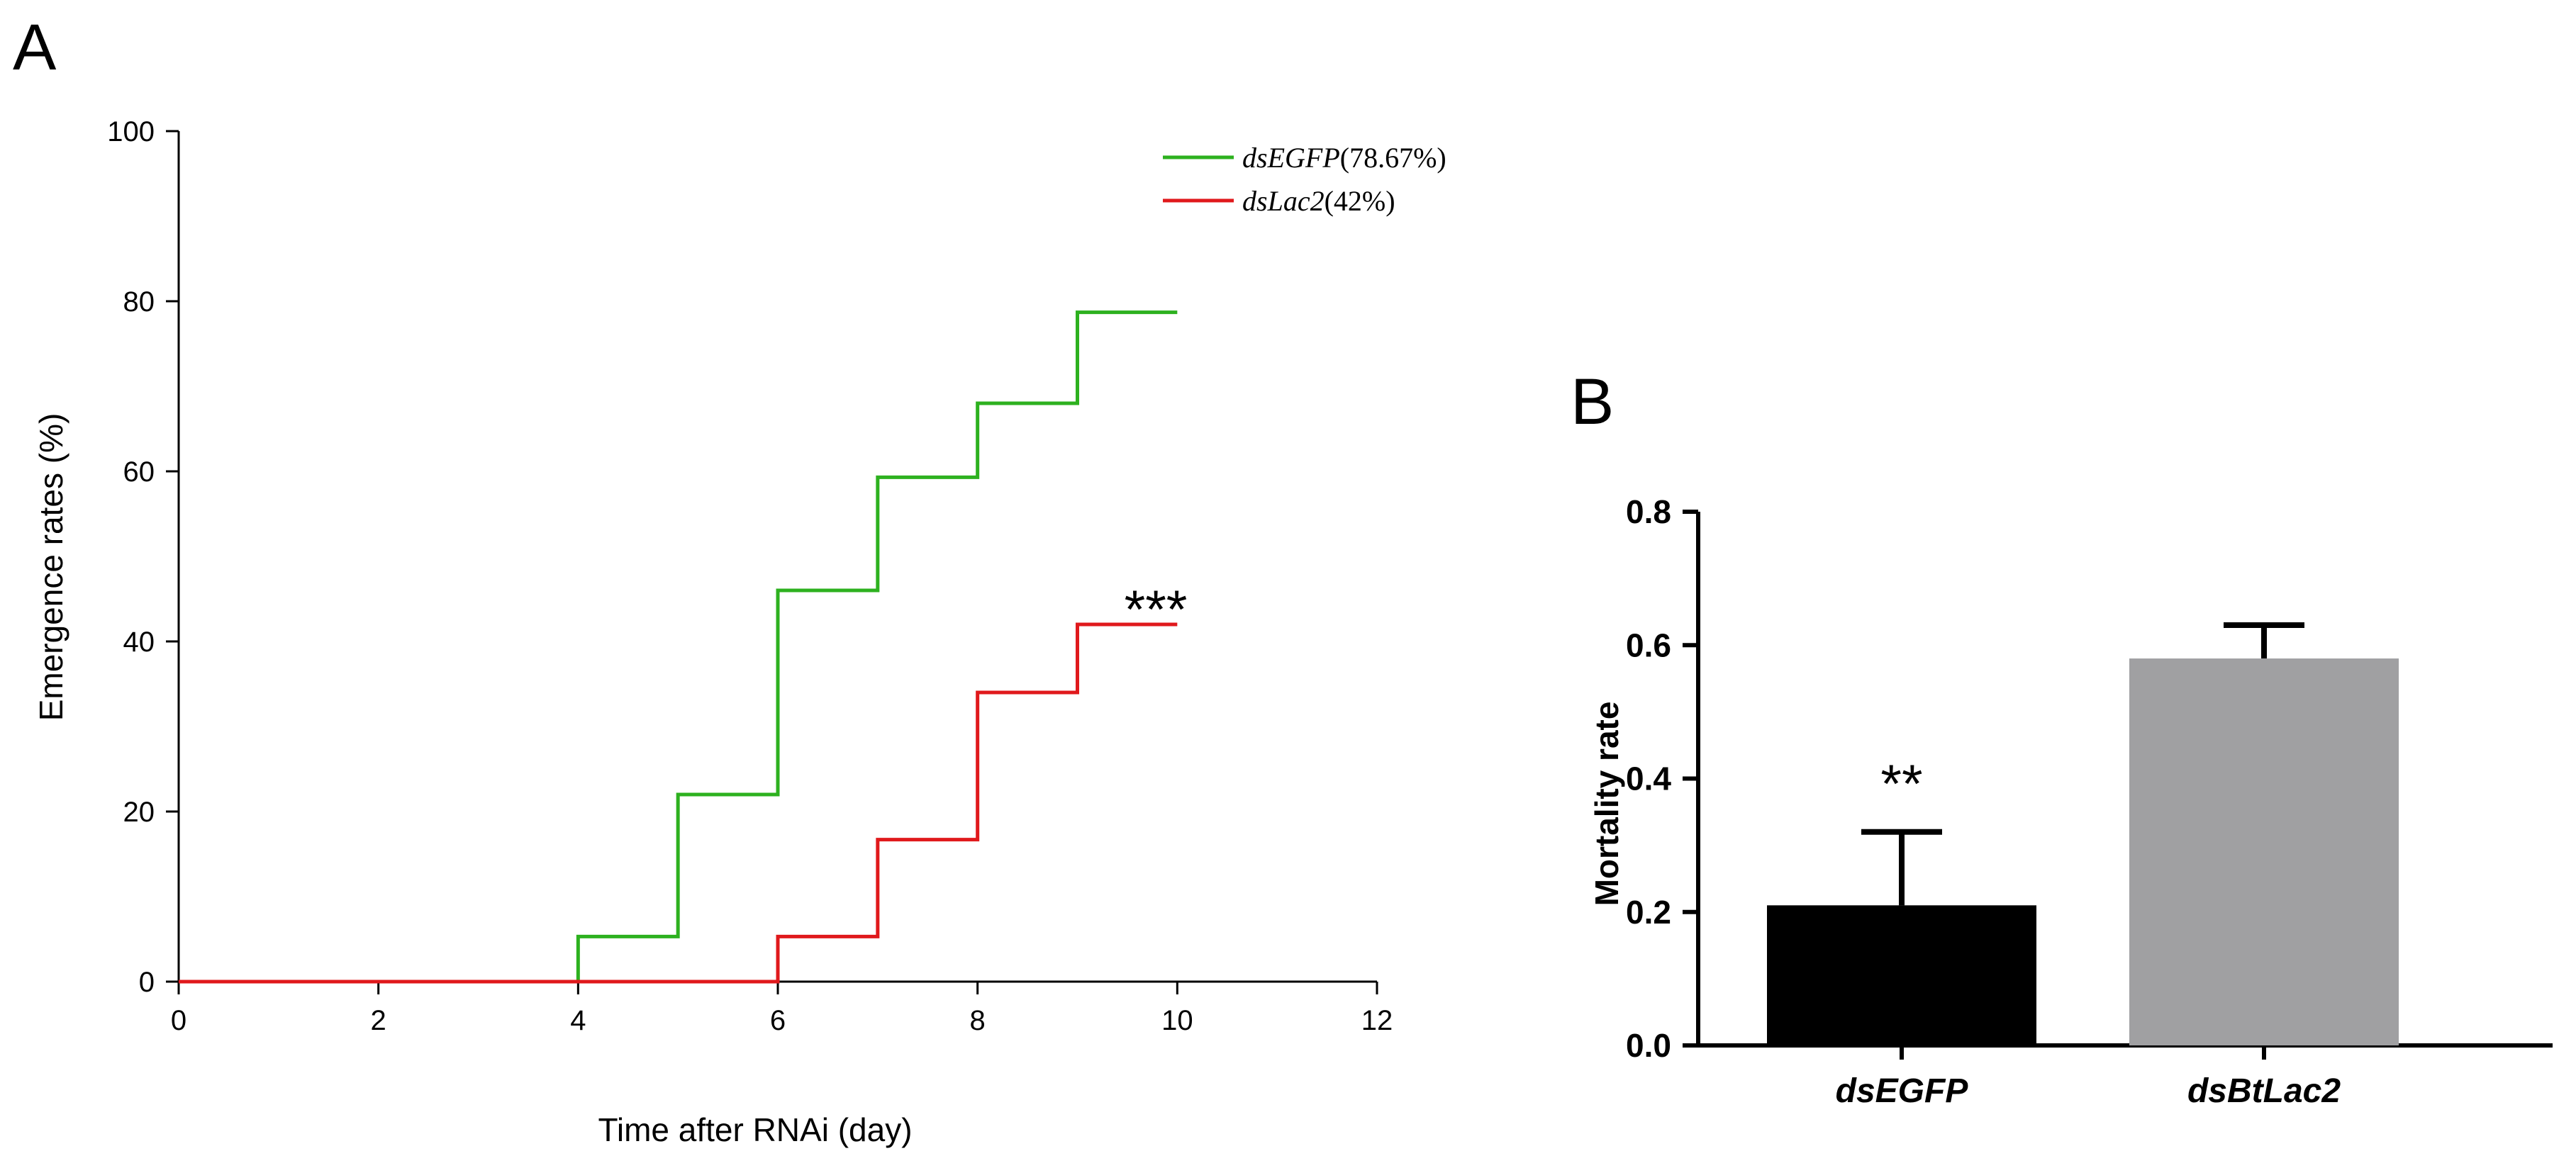 Image resolution: width=2576 pixels, height=1173 pixels. Describe the element at coordinates (51, 567) in the screenshot. I see `panel-a-y-axis-title: Emergence rates (%)` at that location.